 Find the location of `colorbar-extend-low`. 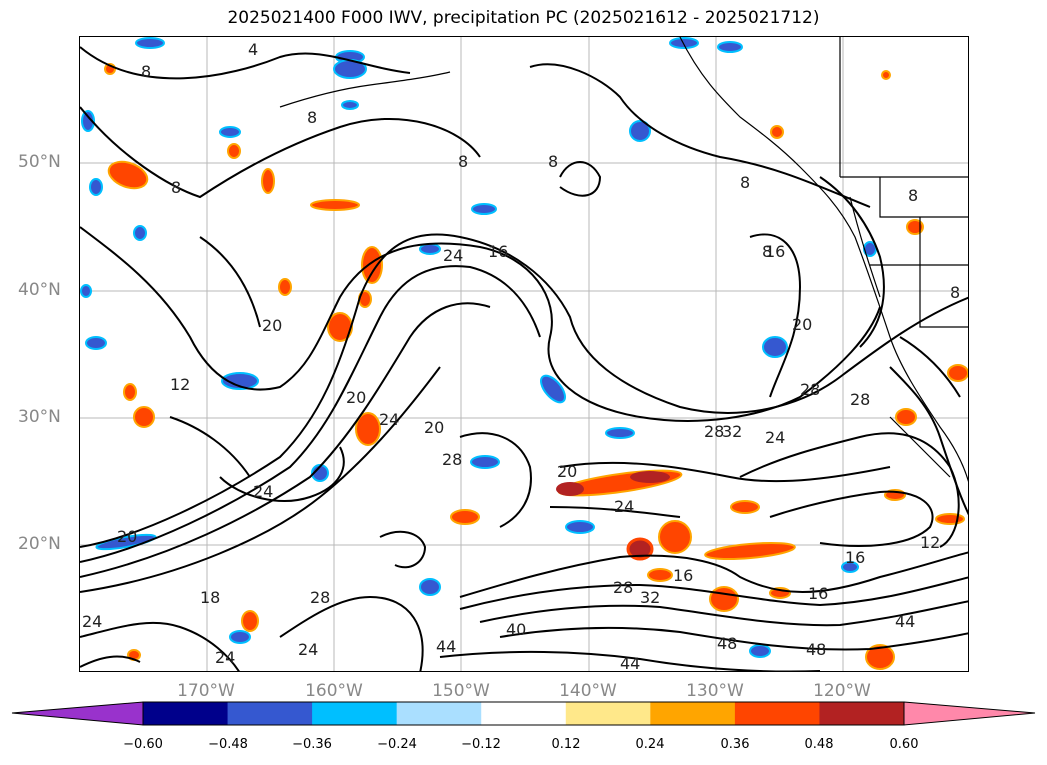

colorbar-extend-low is located at coordinates (77, 713).